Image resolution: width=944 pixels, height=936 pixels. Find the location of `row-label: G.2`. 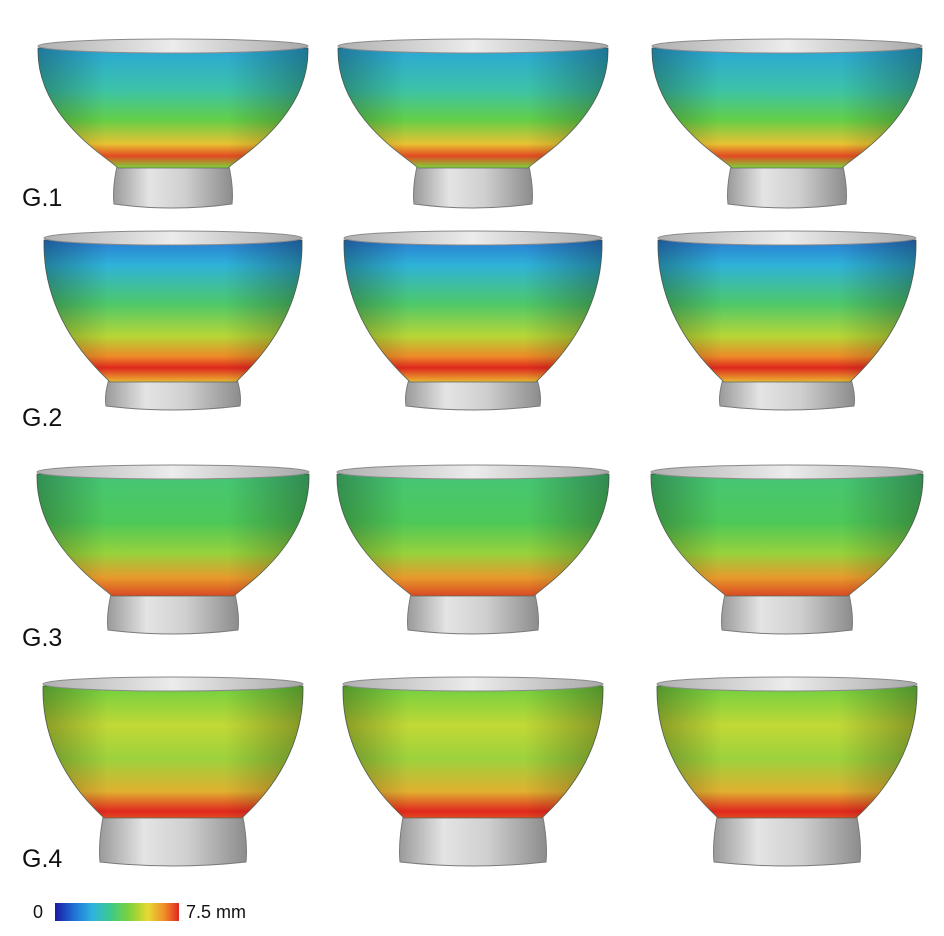

row-label: G.2 is located at coordinates (42, 418).